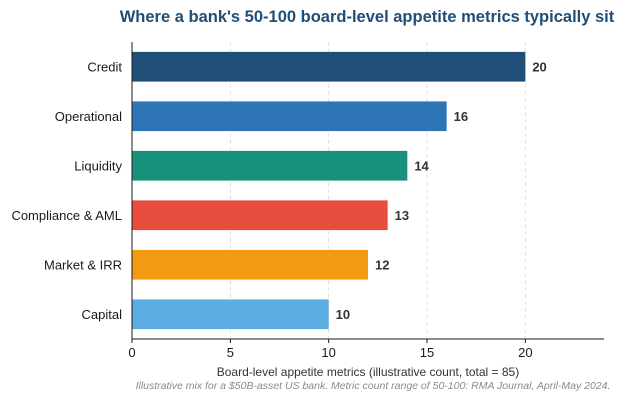  Describe the element at coordinates (402, 215) in the screenshot. I see `value-label: 13` at that location.